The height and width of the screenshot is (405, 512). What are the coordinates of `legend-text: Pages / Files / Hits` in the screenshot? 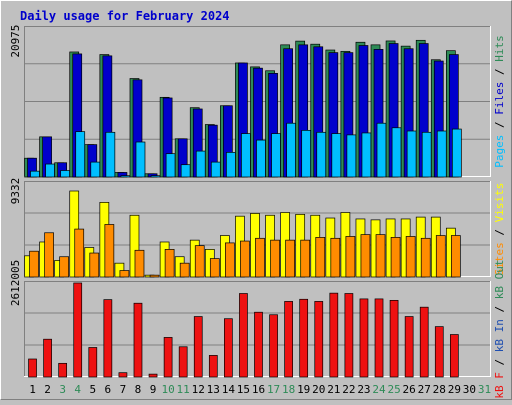 It's located at (499, 101).